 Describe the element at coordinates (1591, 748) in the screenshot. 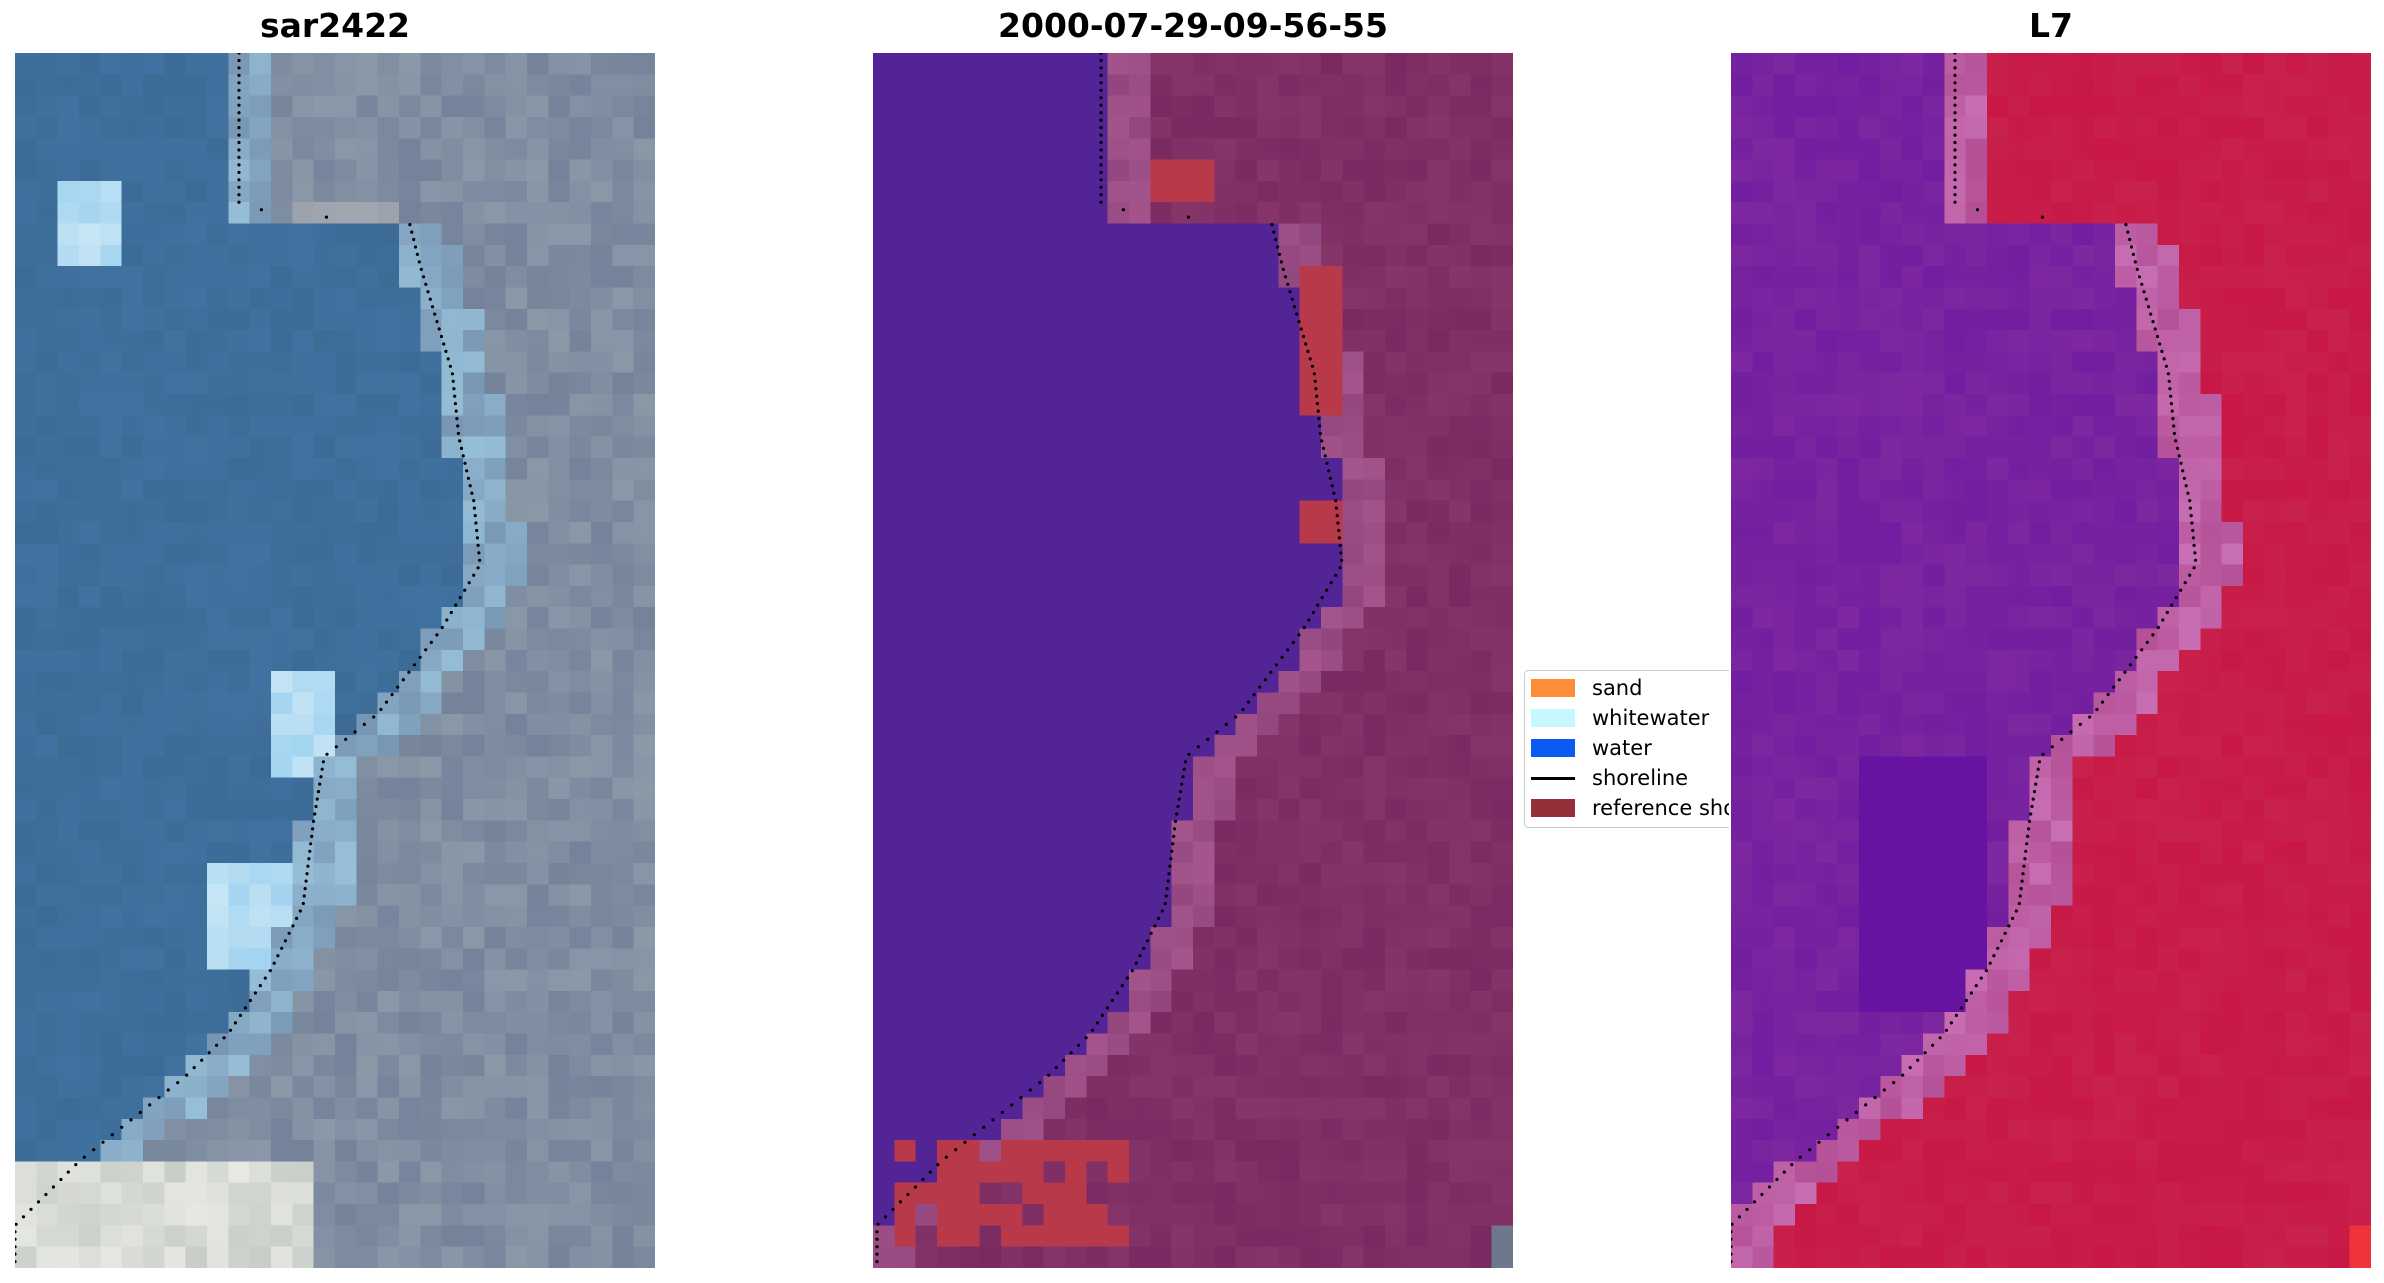

I see `legend-item-water: water` at that location.